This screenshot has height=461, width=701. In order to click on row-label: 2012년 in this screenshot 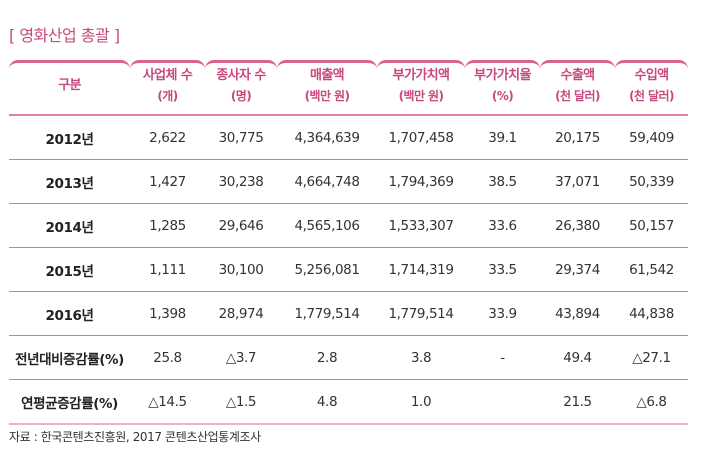, I will do `click(69, 137)`.